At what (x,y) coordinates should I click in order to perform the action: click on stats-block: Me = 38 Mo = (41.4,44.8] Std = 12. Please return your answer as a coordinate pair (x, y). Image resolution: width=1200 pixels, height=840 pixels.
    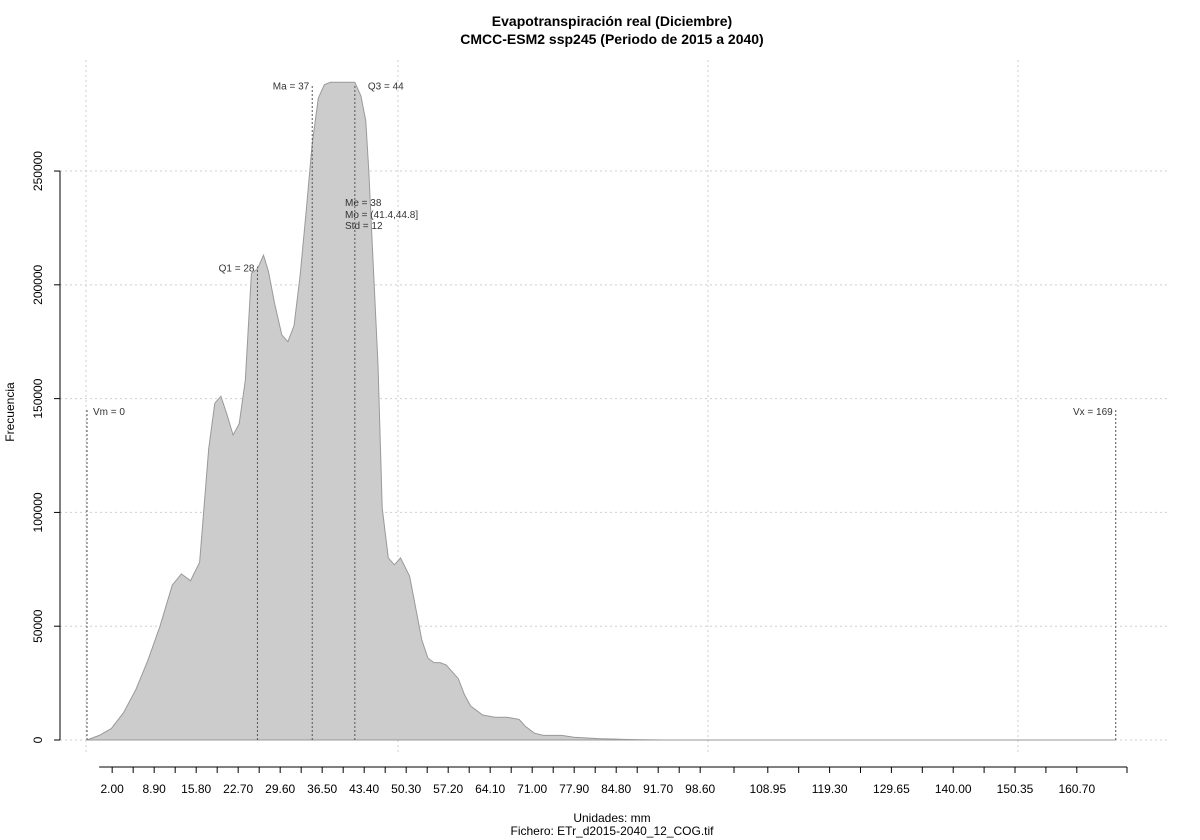
    Looking at the image, I should click on (381, 215).